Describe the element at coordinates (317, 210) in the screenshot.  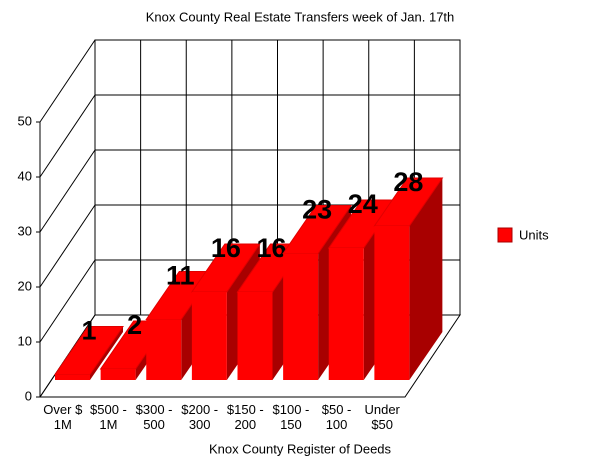
I see `value-label: 23` at that location.